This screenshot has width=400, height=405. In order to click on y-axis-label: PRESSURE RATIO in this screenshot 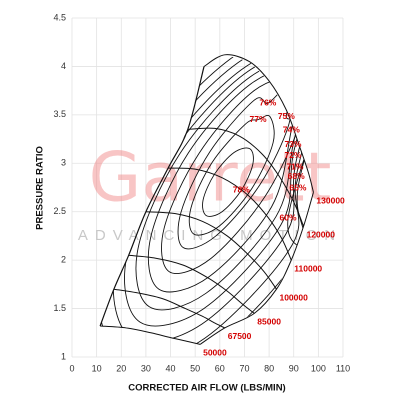, I will do `click(40, 188)`.